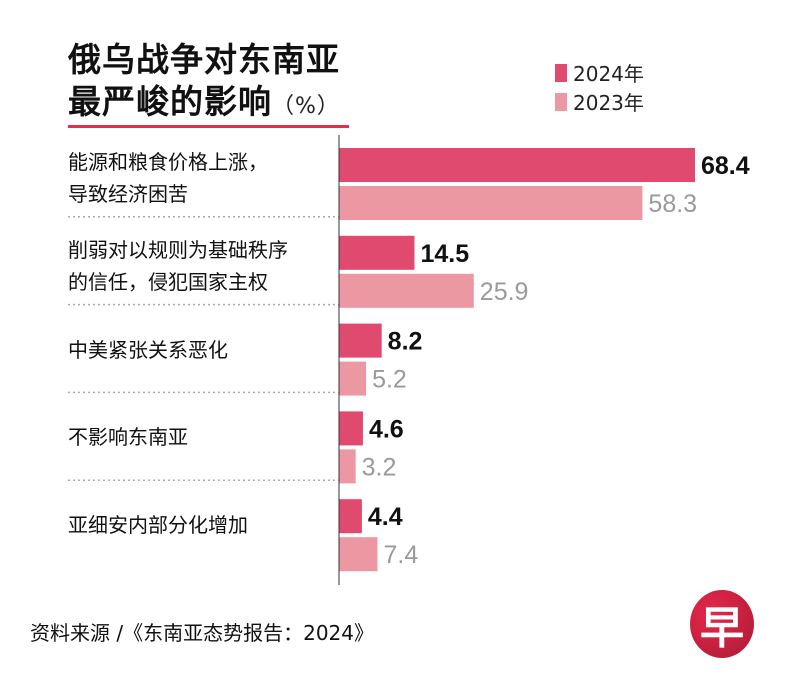  I want to click on data-label: 5.2, so click(389, 380).